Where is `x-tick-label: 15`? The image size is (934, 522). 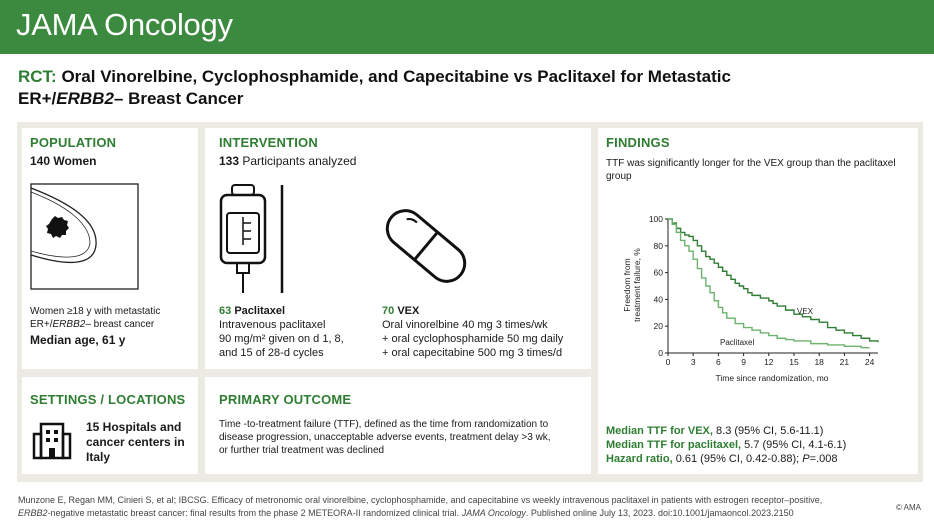
x-tick-label: 15 is located at coordinates (794, 362).